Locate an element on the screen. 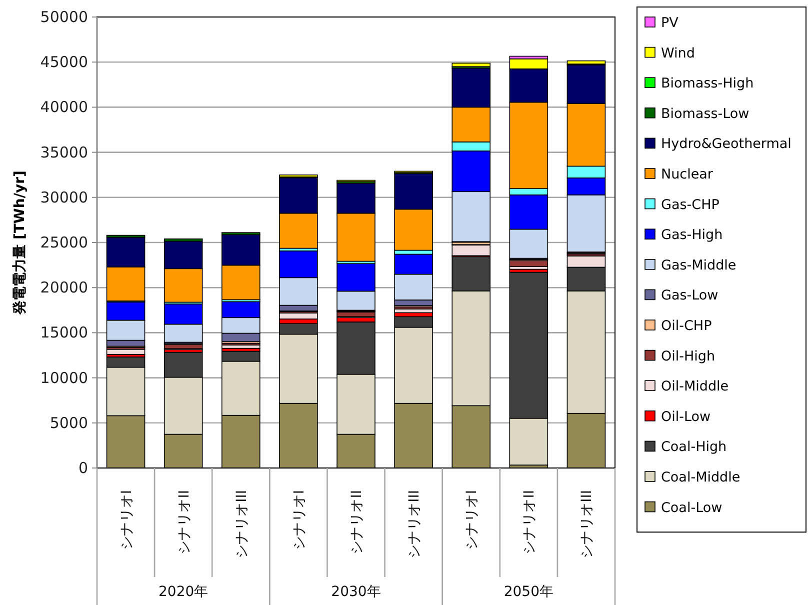 This screenshot has height=605, width=809. y-axis-title: 発電電力量 [TWh/yr] is located at coordinates (20, 243).